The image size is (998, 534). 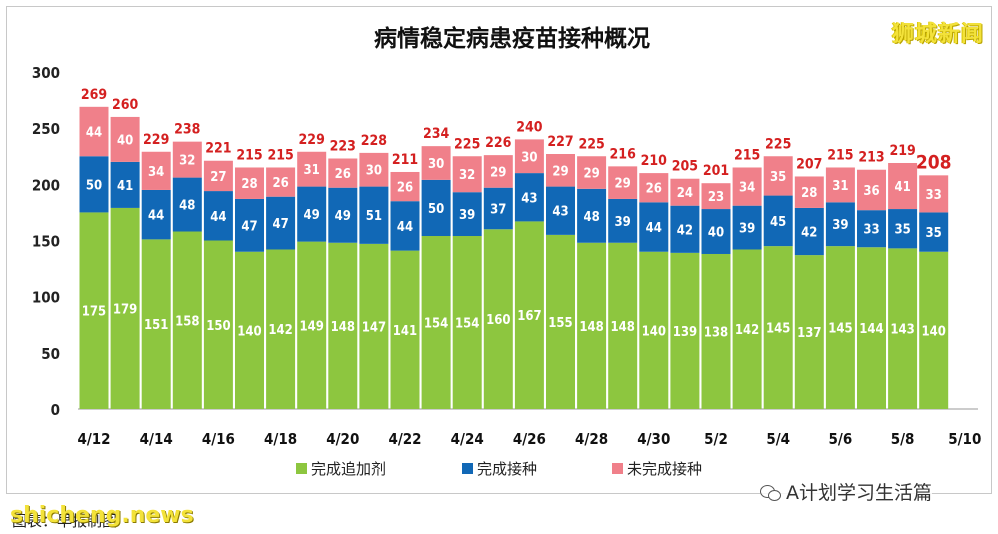 I want to click on x-tick-label: 4/26, so click(x=529, y=439).